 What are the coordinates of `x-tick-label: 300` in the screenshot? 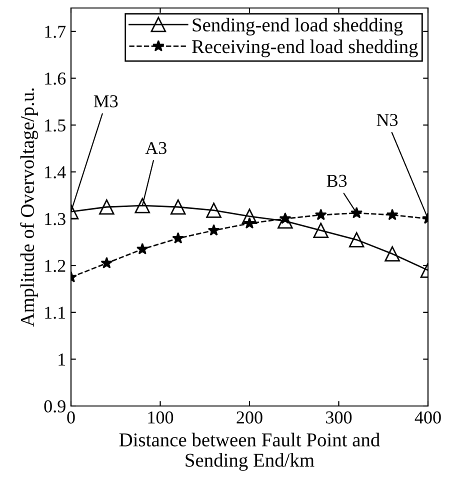 It's located at (339, 417).